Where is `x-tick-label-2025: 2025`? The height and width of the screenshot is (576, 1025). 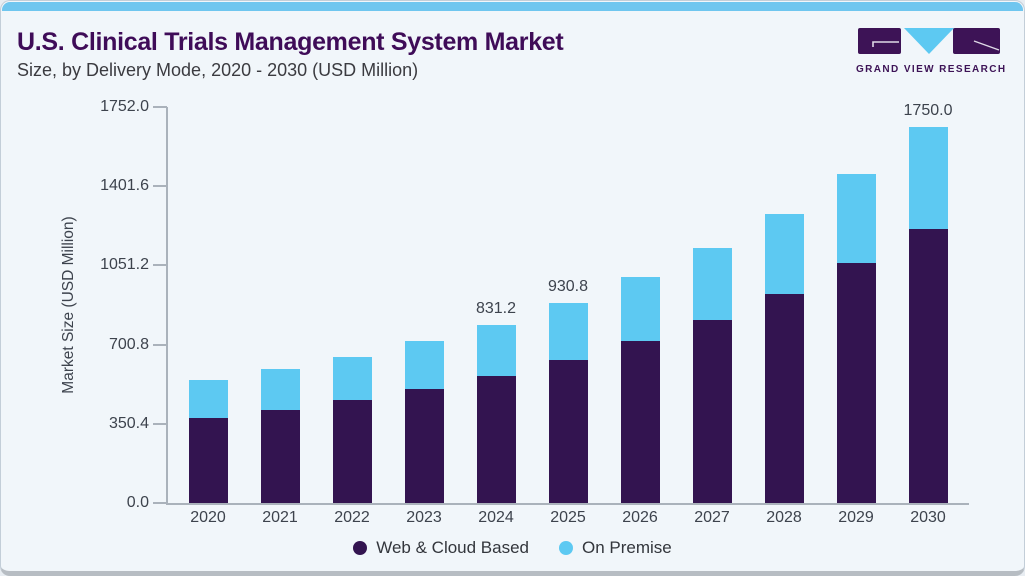 x-tick-label-2025: 2025 is located at coordinates (568, 517).